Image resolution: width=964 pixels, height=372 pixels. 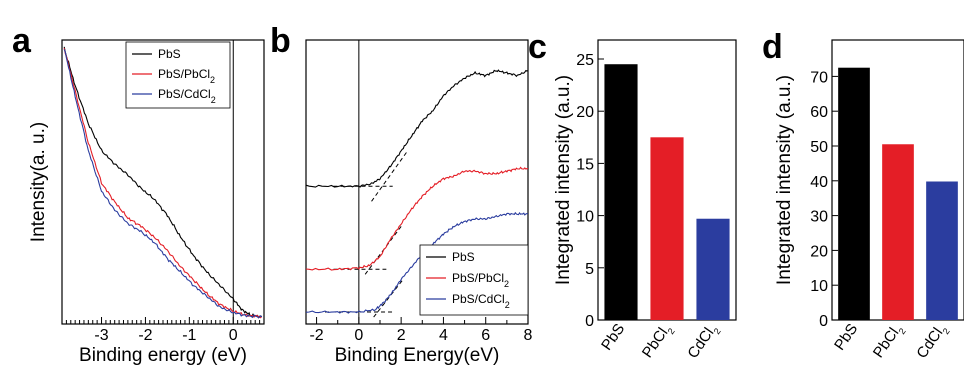 What do you see at coordinates (417, 355) in the screenshot?
I see `panel-b-xlabel: Binding Energy(eV)` at bounding box center [417, 355].